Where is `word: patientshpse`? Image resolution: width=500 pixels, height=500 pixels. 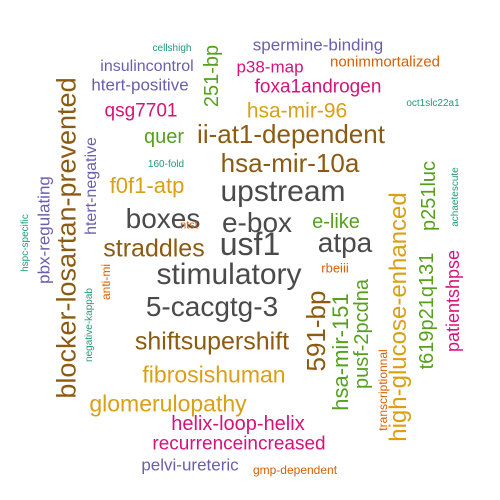
word: patientshpse is located at coordinates (453, 301).